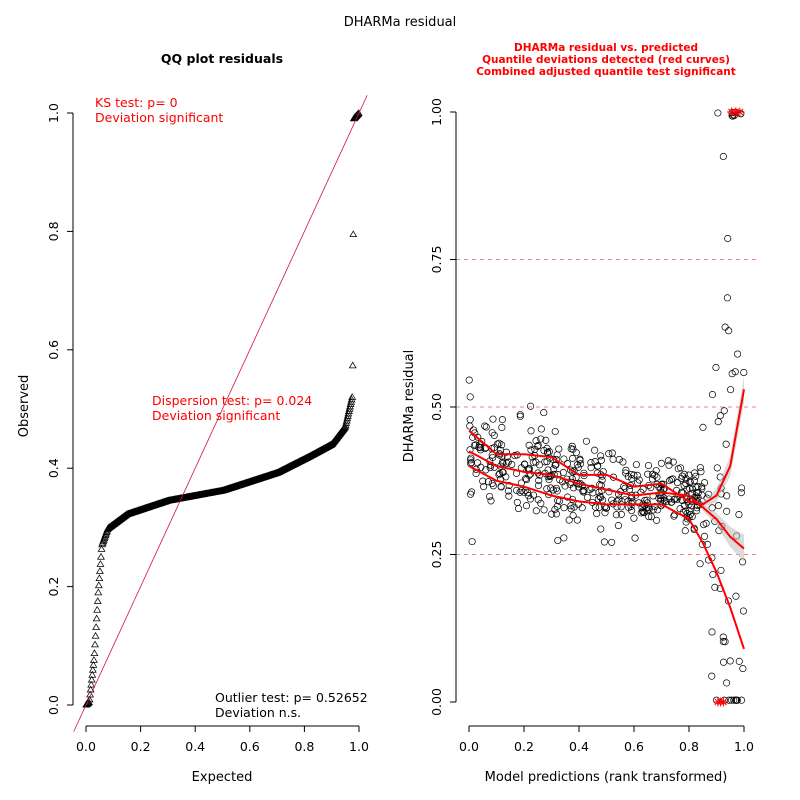 The width and height of the screenshot is (800, 800). What do you see at coordinates (222, 739) in the screenshot?
I see `qq-x-axis: 0.0 0.2 0.4 0.6 0.8 1.0` at bounding box center [222, 739].